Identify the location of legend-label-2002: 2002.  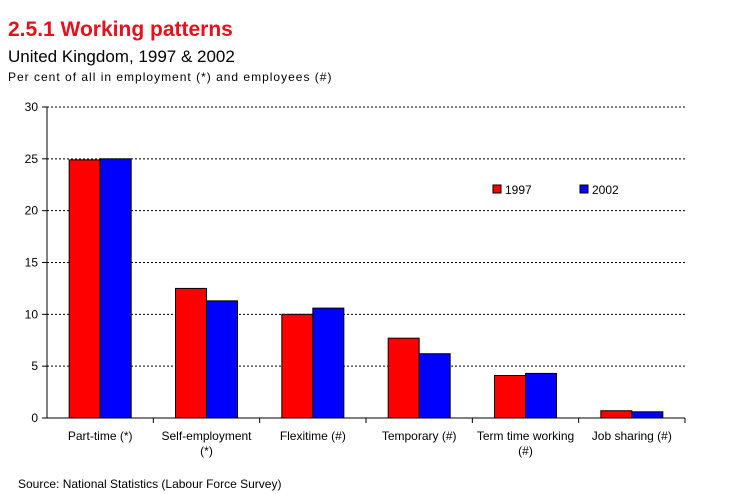
(605, 190).